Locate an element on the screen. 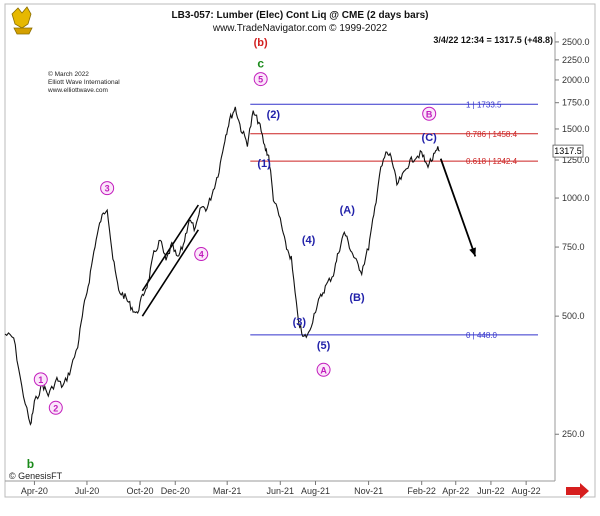 This screenshot has width=600, height=516. wave-label: A is located at coordinates (323, 370).